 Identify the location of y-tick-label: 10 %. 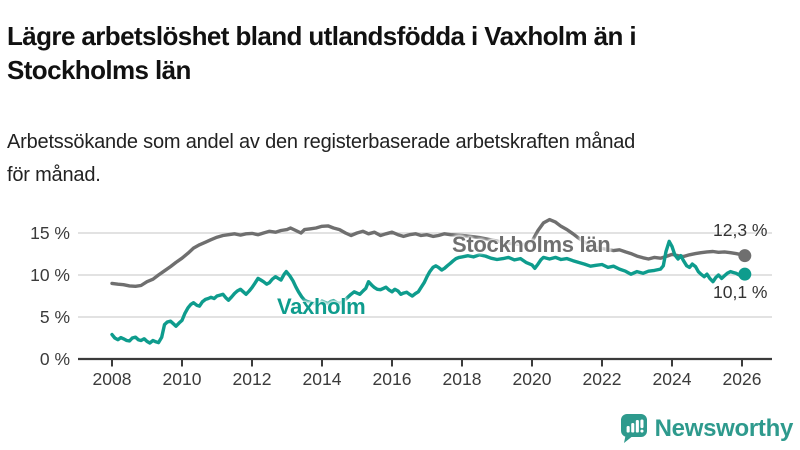
(50, 275).